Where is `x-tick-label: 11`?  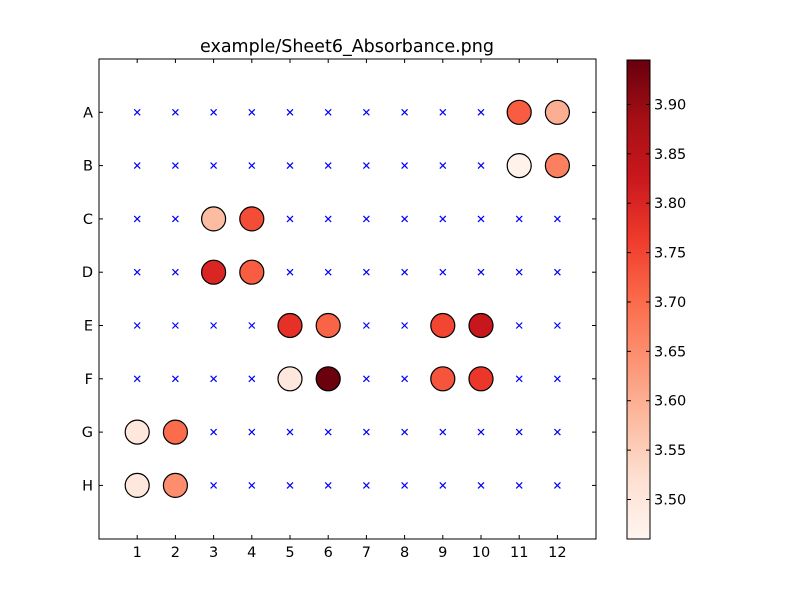 x-tick-label: 11 is located at coordinates (519, 553).